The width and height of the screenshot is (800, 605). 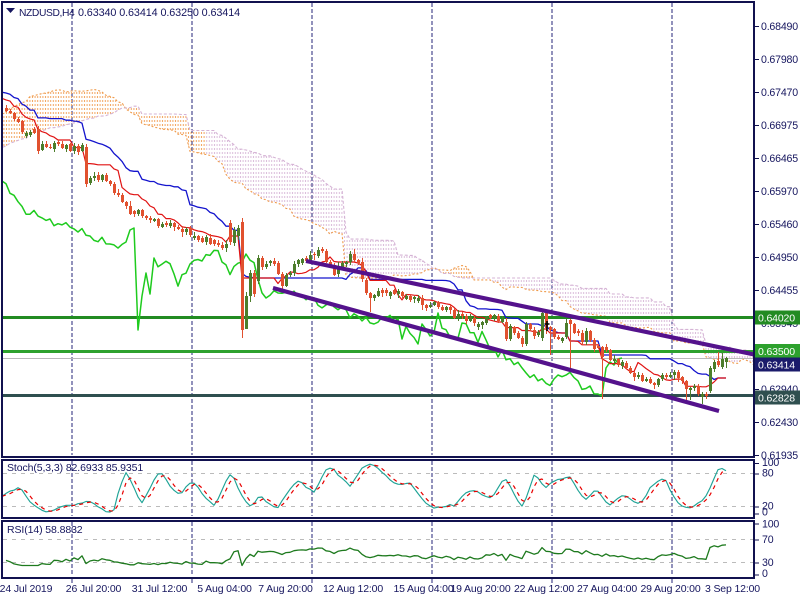 I want to click on svg-text: 12 Aug 12:00, so click(x=353, y=589).